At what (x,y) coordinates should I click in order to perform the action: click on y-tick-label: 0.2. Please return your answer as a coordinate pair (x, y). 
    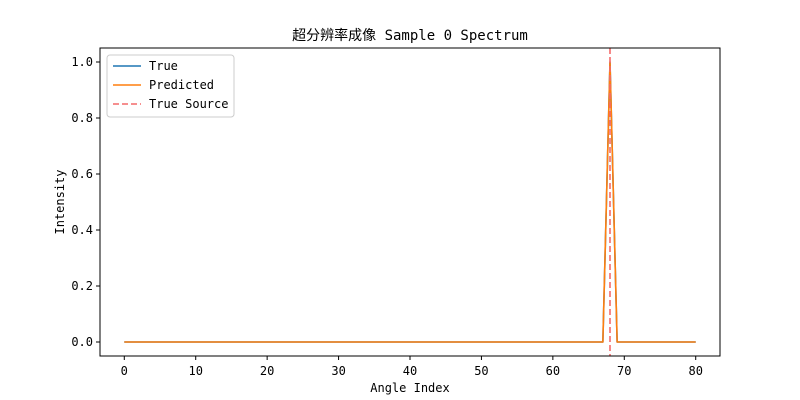
    Looking at the image, I should click on (82, 286).